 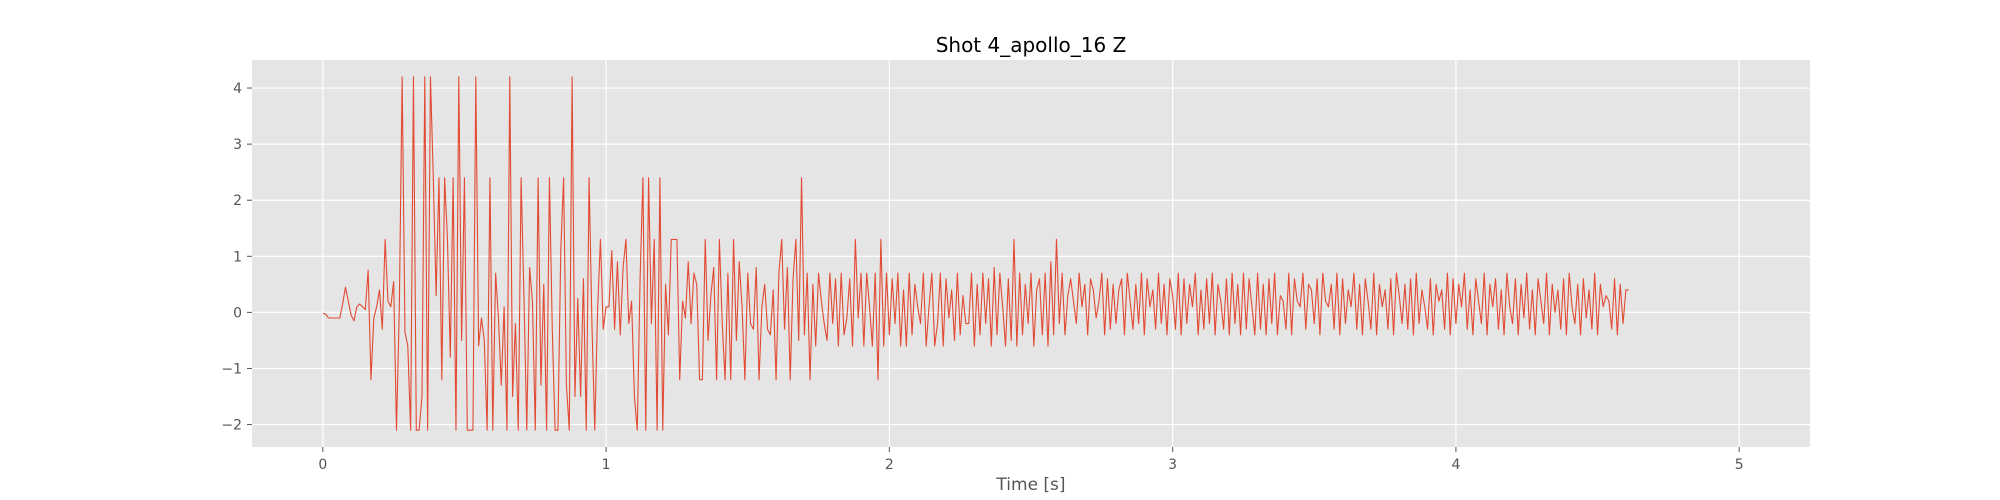 What do you see at coordinates (1031, 45) in the screenshot?
I see `chart-title: Shot 4_apollo_16 Z` at bounding box center [1031, 45].